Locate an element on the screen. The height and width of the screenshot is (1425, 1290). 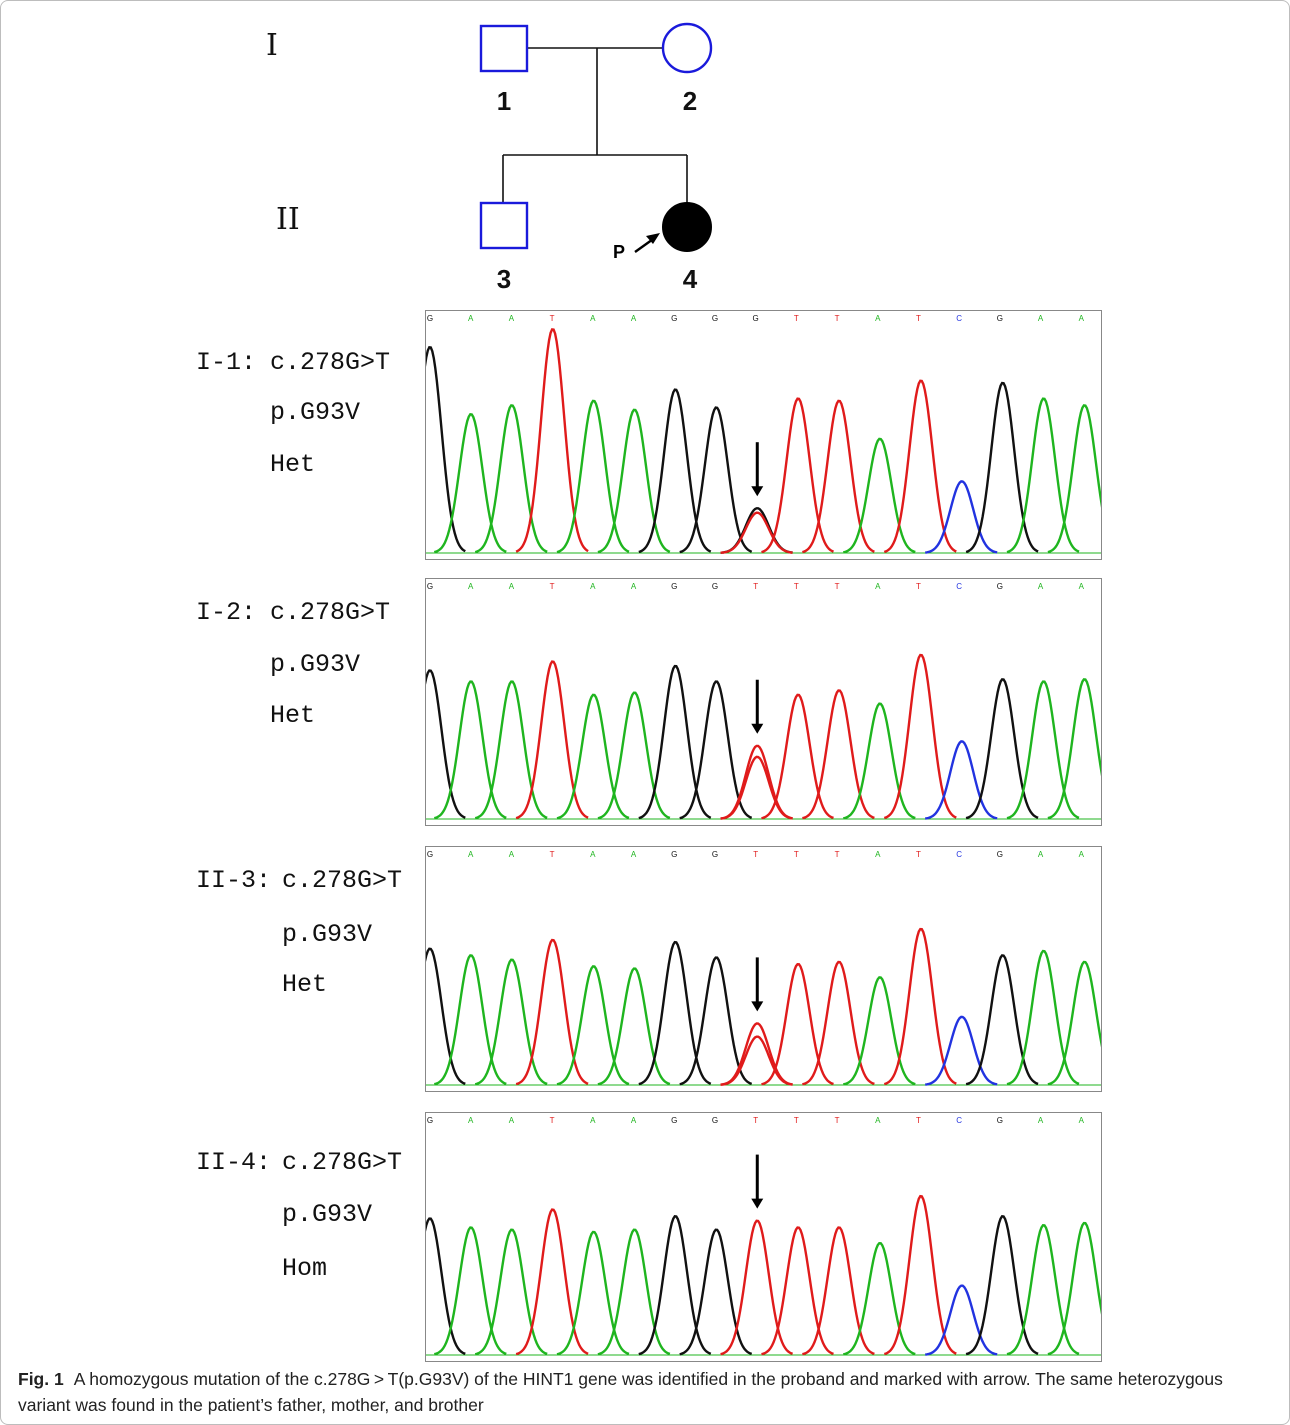
base-call-8: G is located at coordinates (715, 854).